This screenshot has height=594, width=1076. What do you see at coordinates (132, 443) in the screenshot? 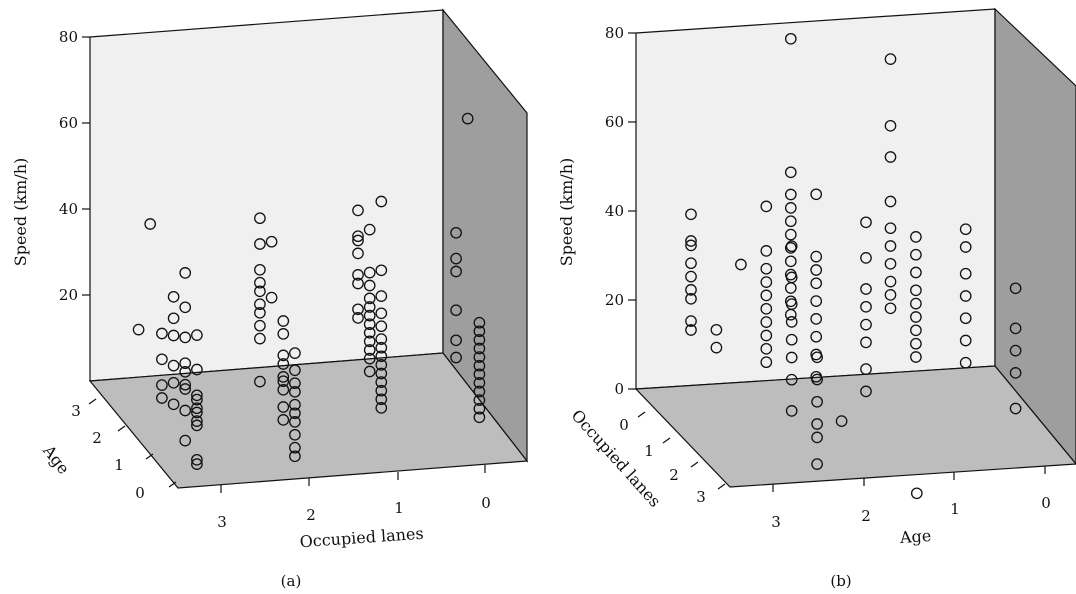
I see `panel-a-age-axis` at bounding box center [132, 443].